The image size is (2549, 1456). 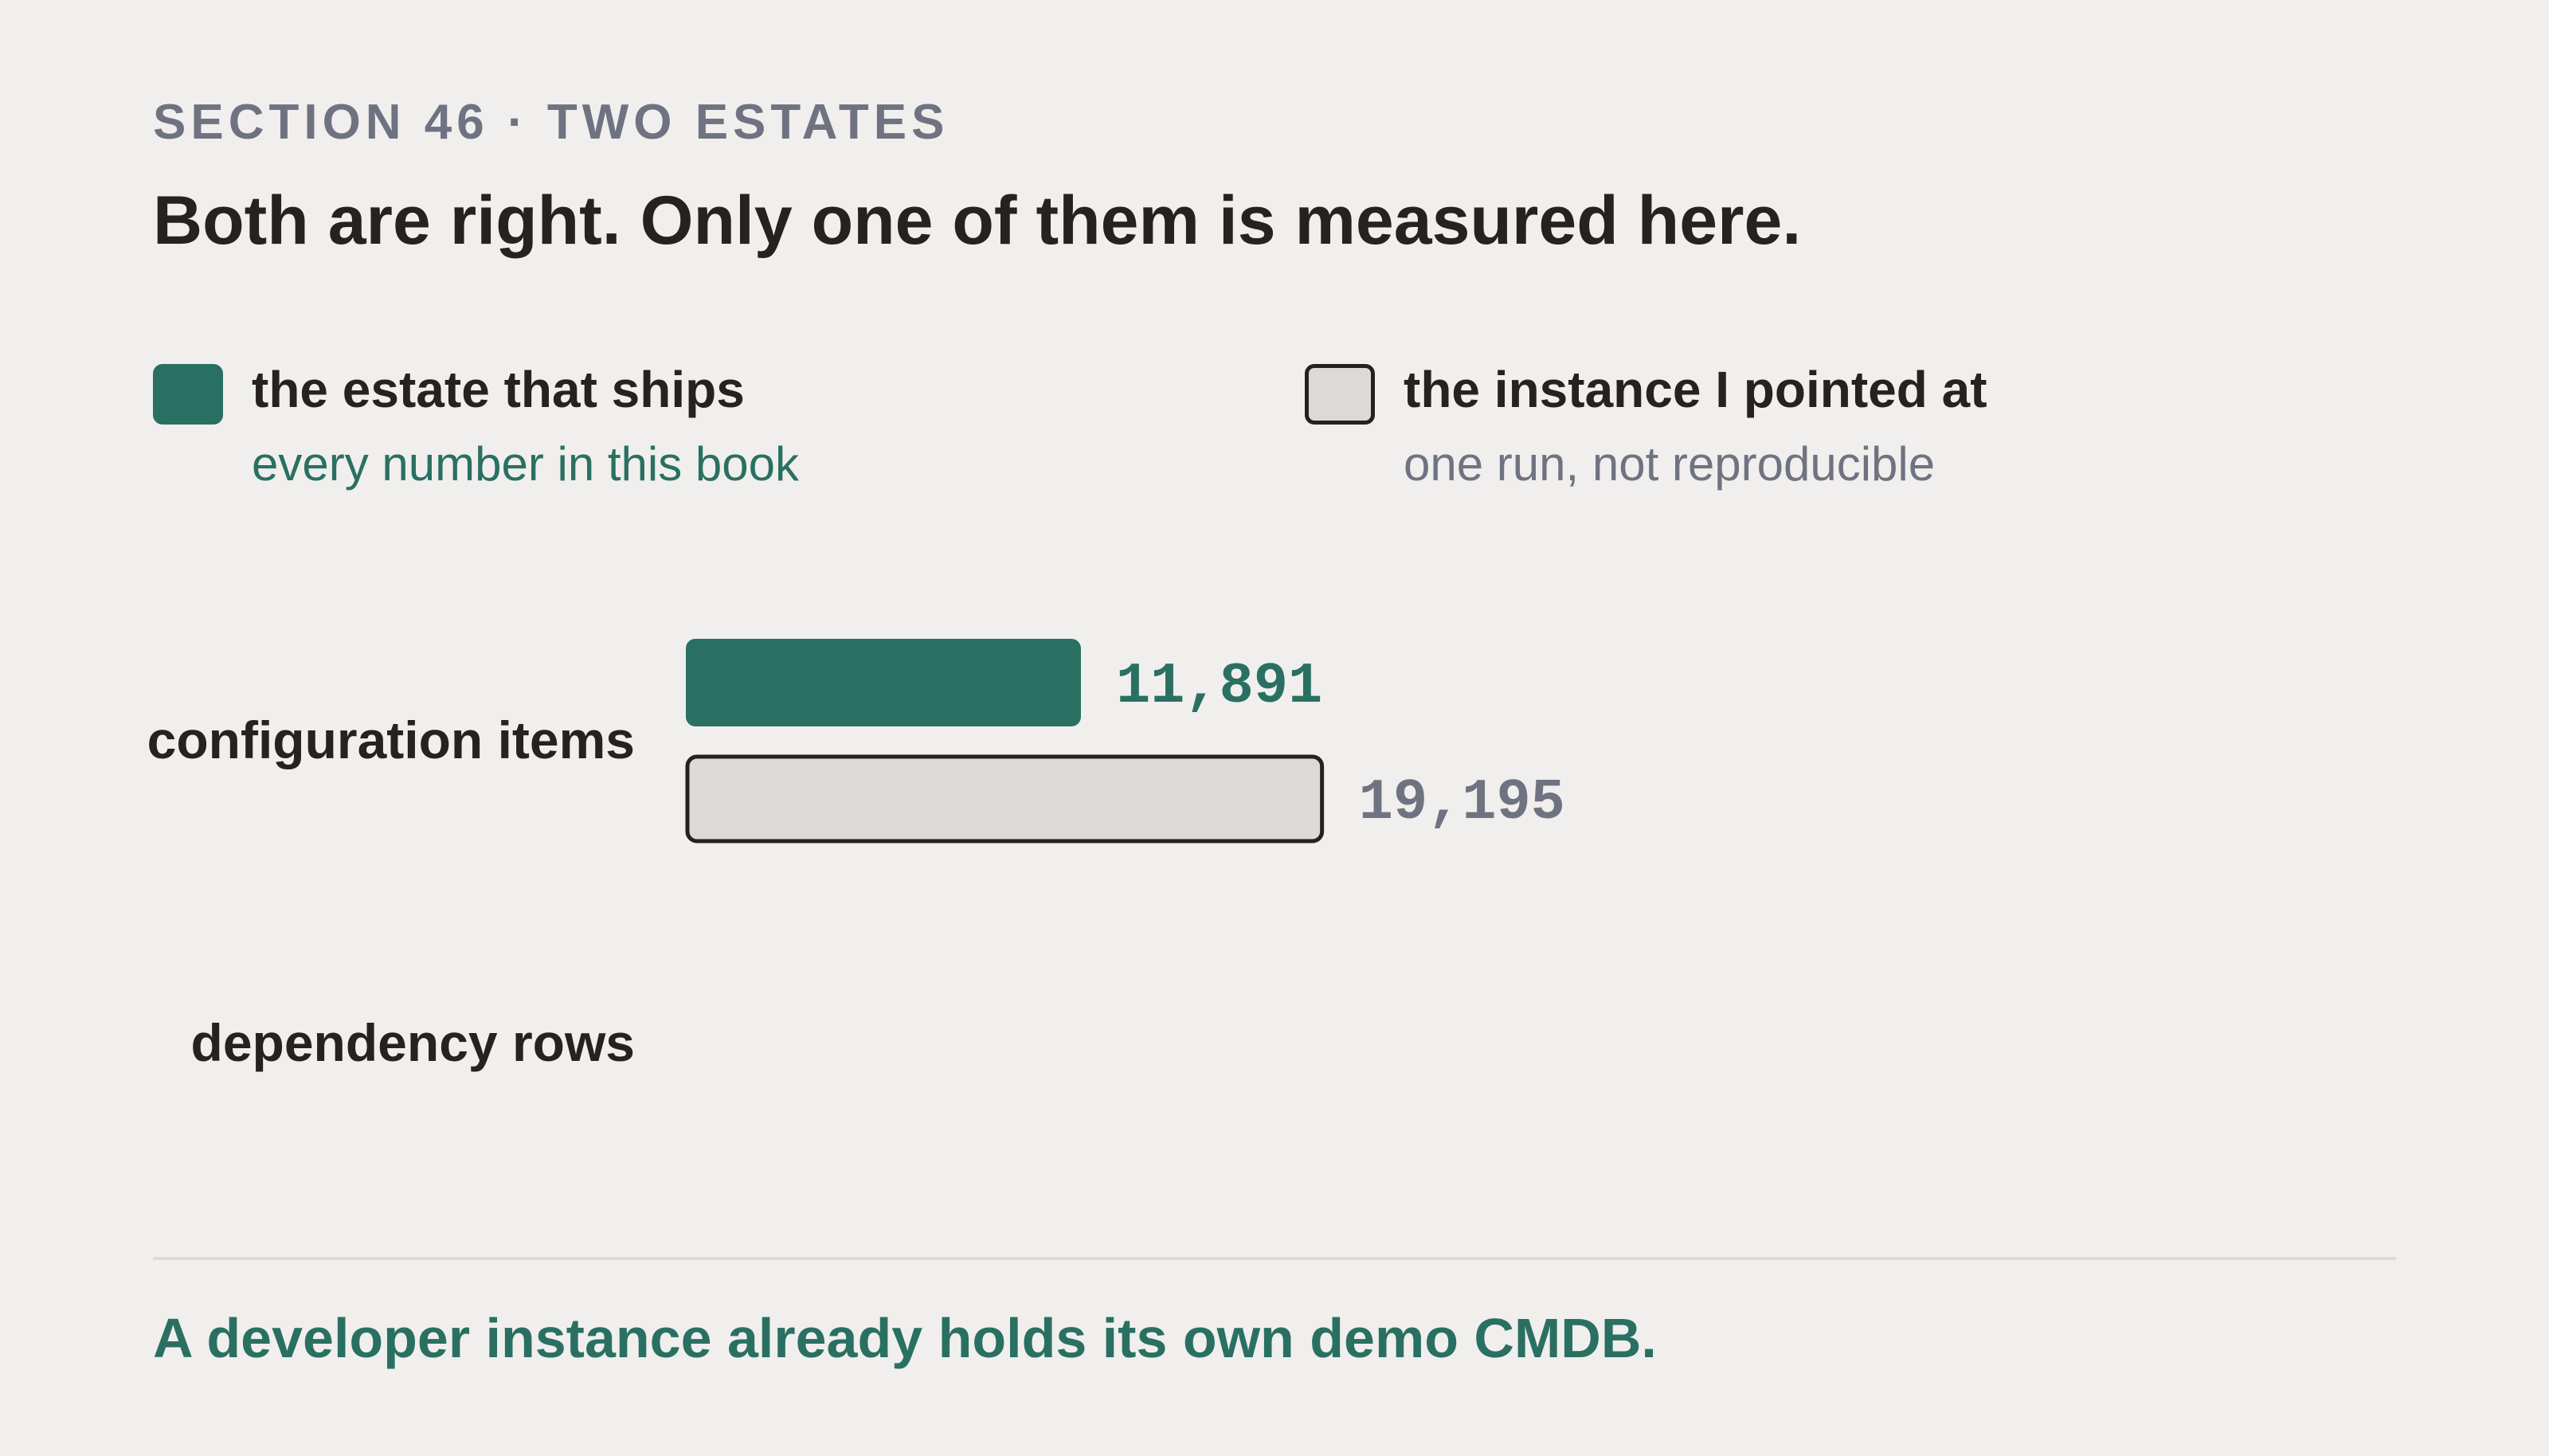 What do you see at coordinates (391, 739) in the screenshot?
I see `category-label: configuration items` at bounding box center [391, 739].